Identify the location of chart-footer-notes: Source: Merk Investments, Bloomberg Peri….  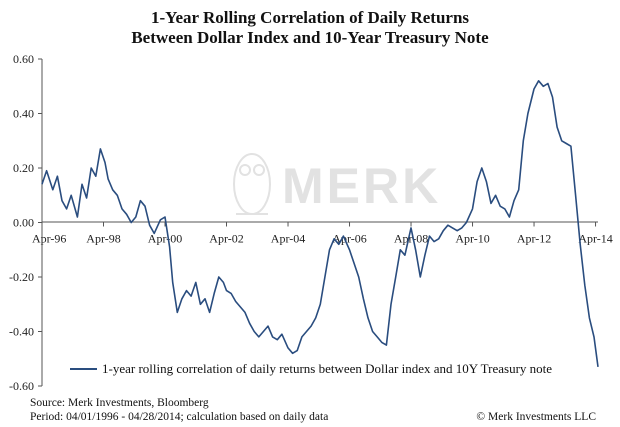
(179, 410).